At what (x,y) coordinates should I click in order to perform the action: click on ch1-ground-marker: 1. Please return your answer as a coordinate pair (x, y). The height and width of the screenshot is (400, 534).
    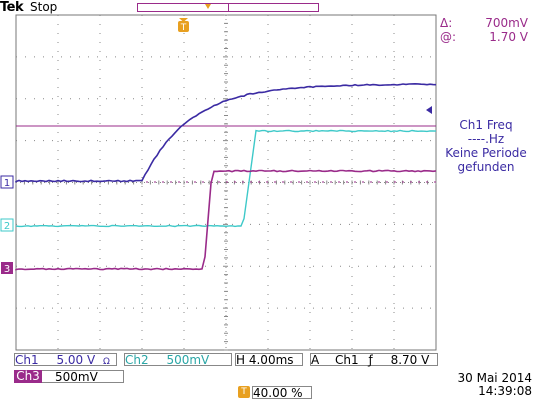
    Looking at the image, I should click on (7, 182).